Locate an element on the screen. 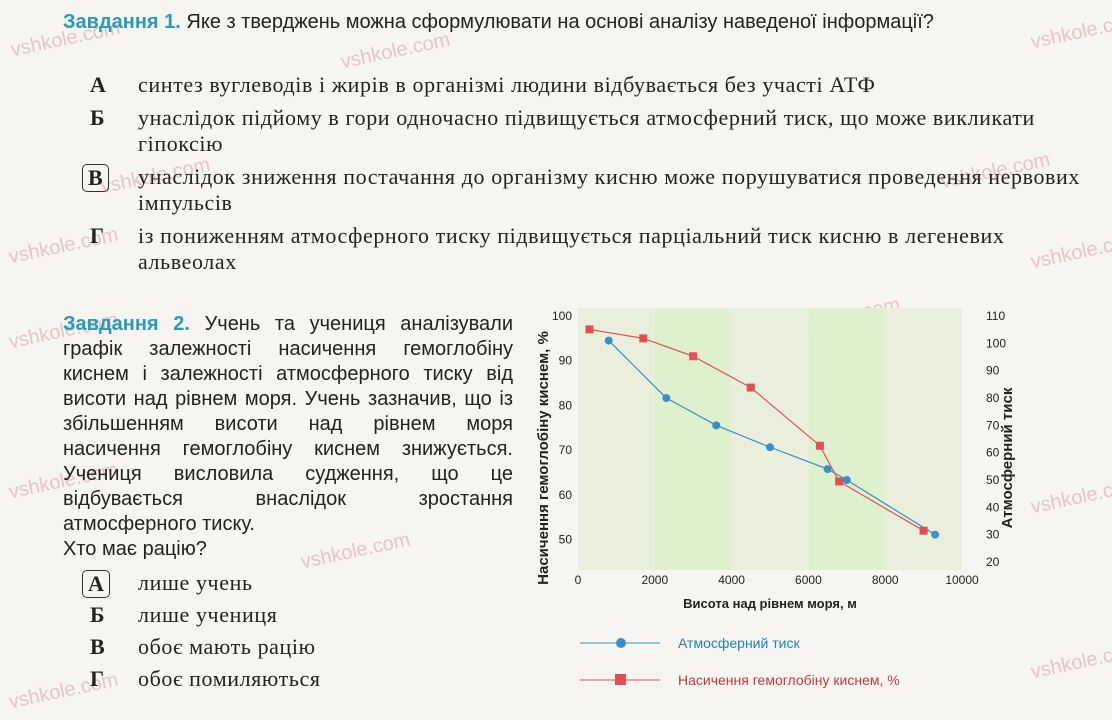 This screenshot has width=1112, height=720. y2-tick-label: 60 is located at coordinates (993, 453).